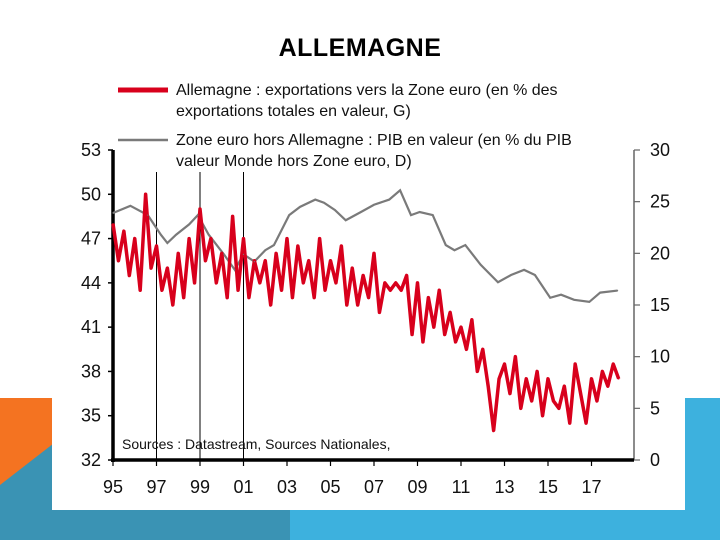  I want to click on y-right-tick-label: 20, so click(660, 253).